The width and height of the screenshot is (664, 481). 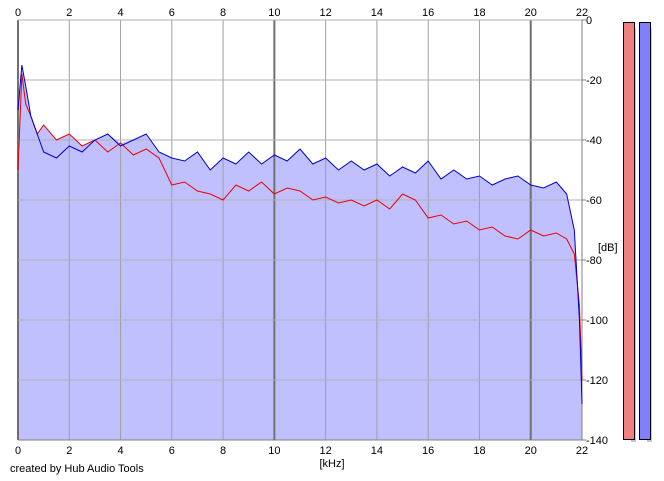 What do you see at coordinates (223, 451) in the screenshot?
I see `x-tick-label-bottom: 8` at bounding box center [223, 451].